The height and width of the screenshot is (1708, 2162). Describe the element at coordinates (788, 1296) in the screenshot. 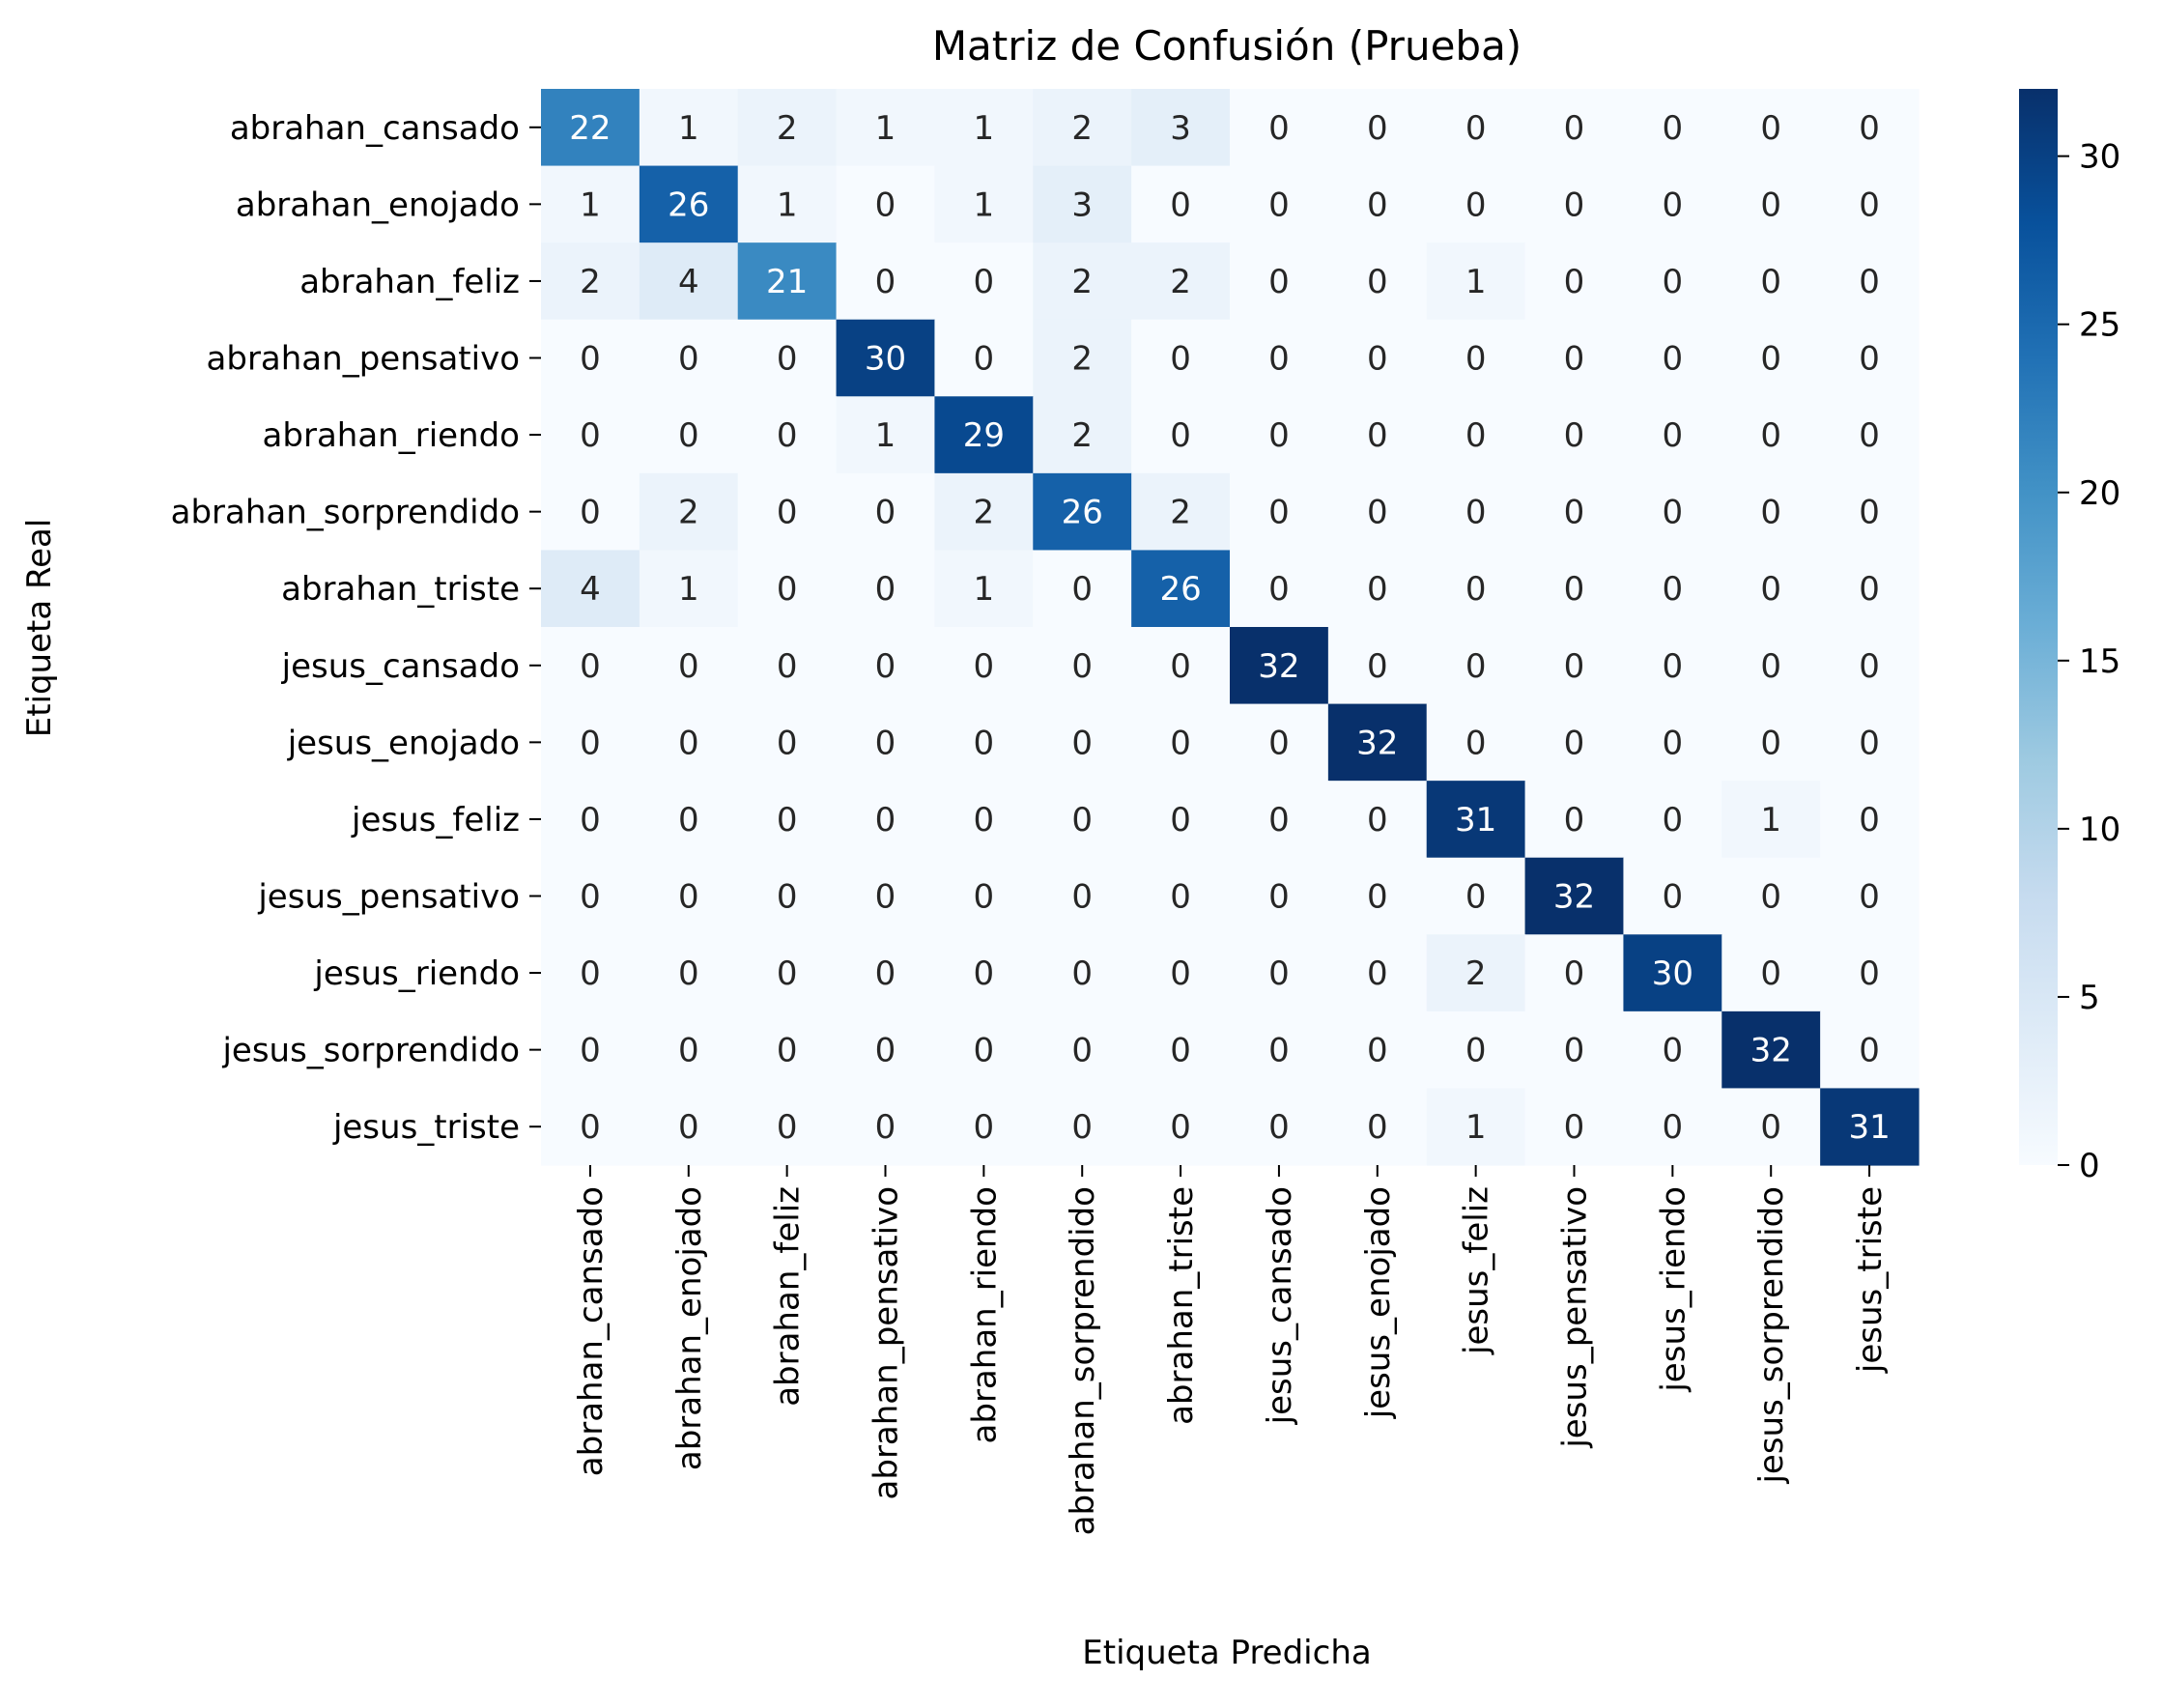

I see `x-tick-label: abrahan_feliz` at that location.